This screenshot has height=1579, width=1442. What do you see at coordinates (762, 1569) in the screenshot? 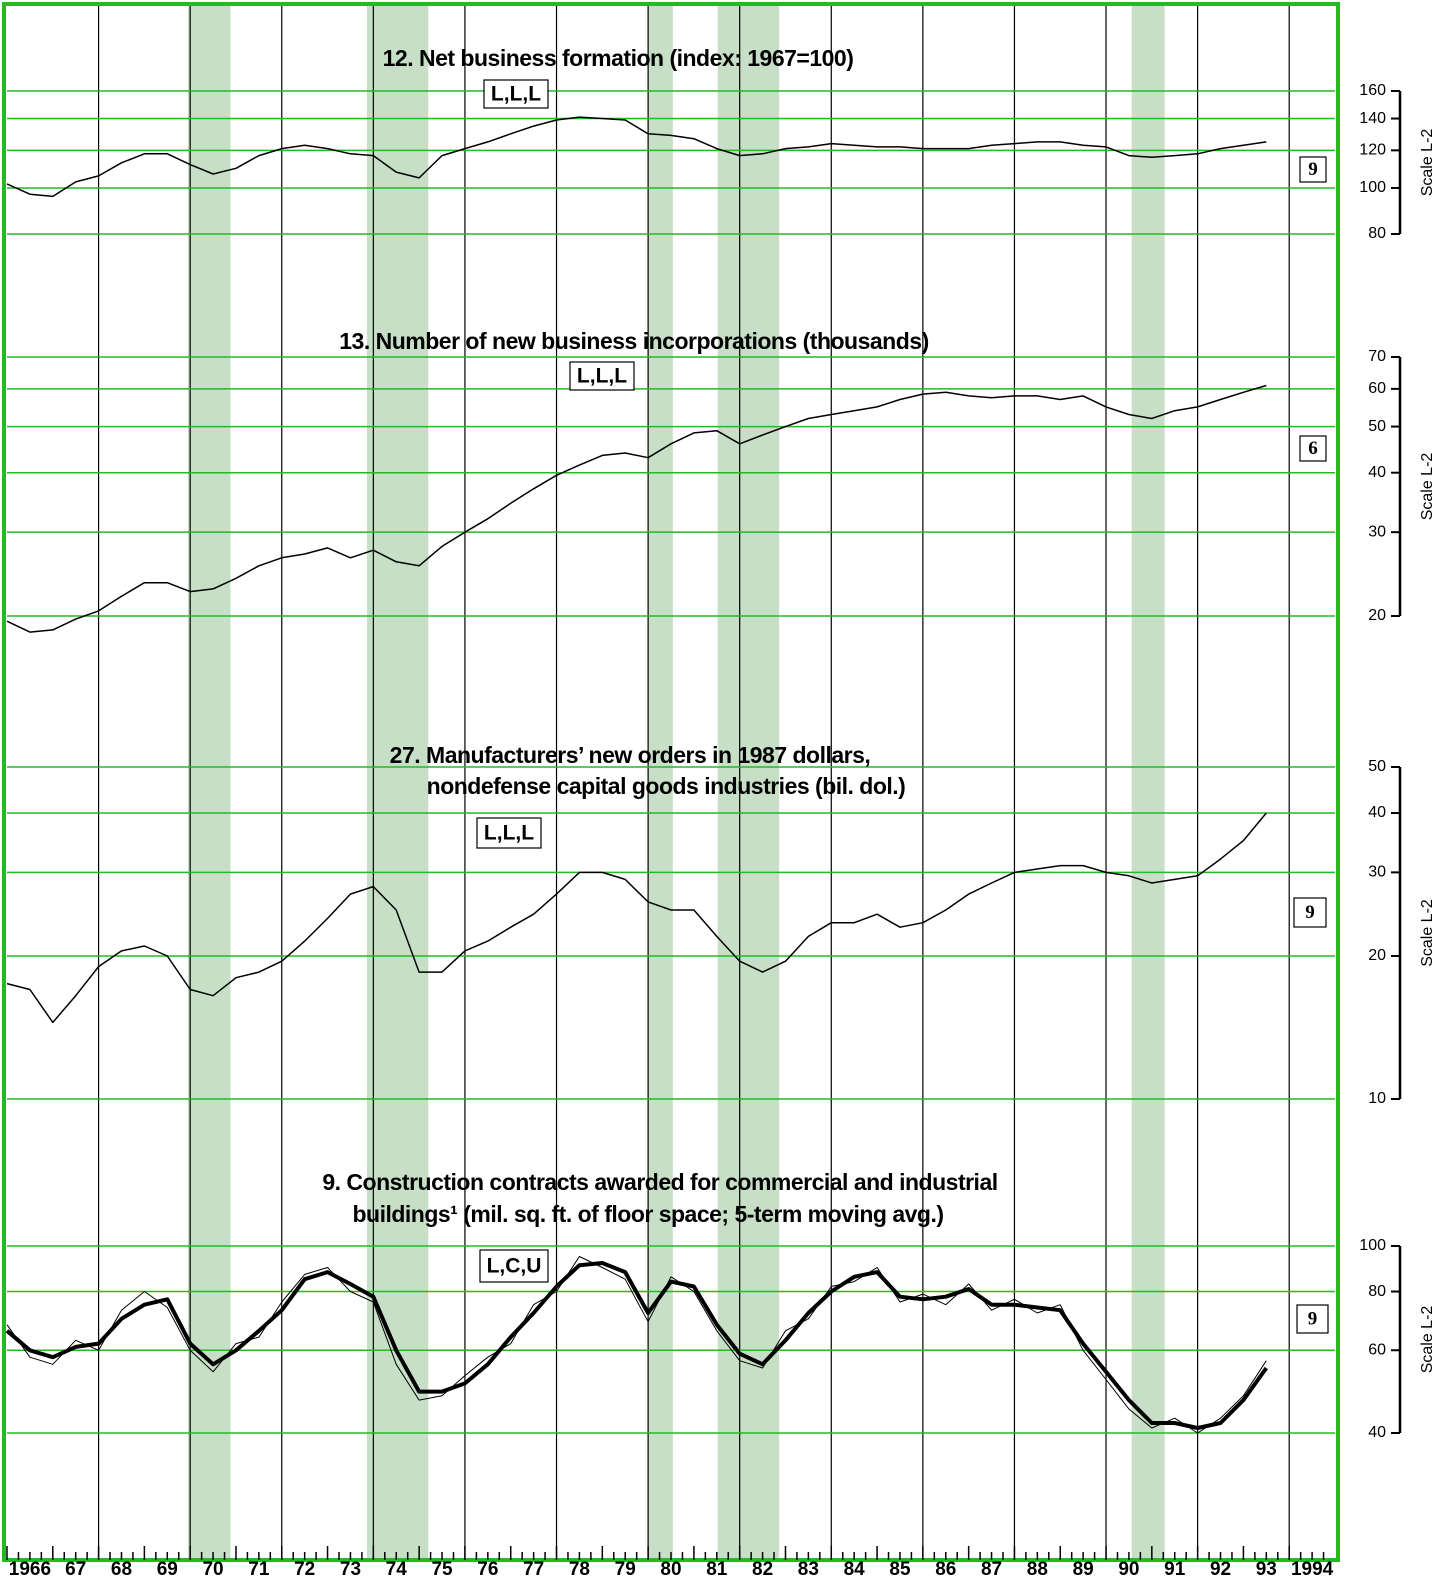
I see `x-tick-label: 82` at bounding box center [762, 1569].